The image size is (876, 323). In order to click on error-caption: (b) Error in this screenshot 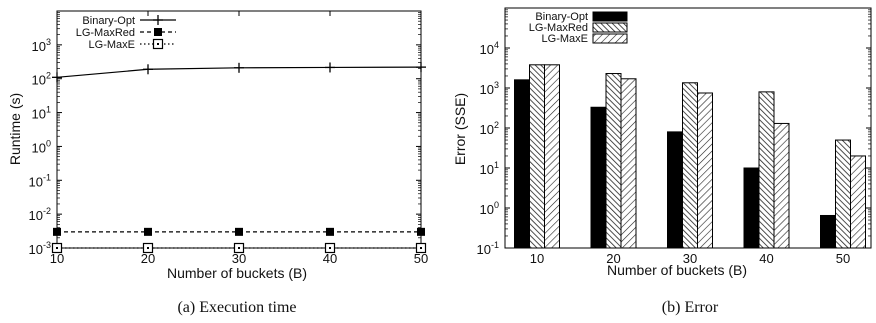, I will do `click(690, 307)`.